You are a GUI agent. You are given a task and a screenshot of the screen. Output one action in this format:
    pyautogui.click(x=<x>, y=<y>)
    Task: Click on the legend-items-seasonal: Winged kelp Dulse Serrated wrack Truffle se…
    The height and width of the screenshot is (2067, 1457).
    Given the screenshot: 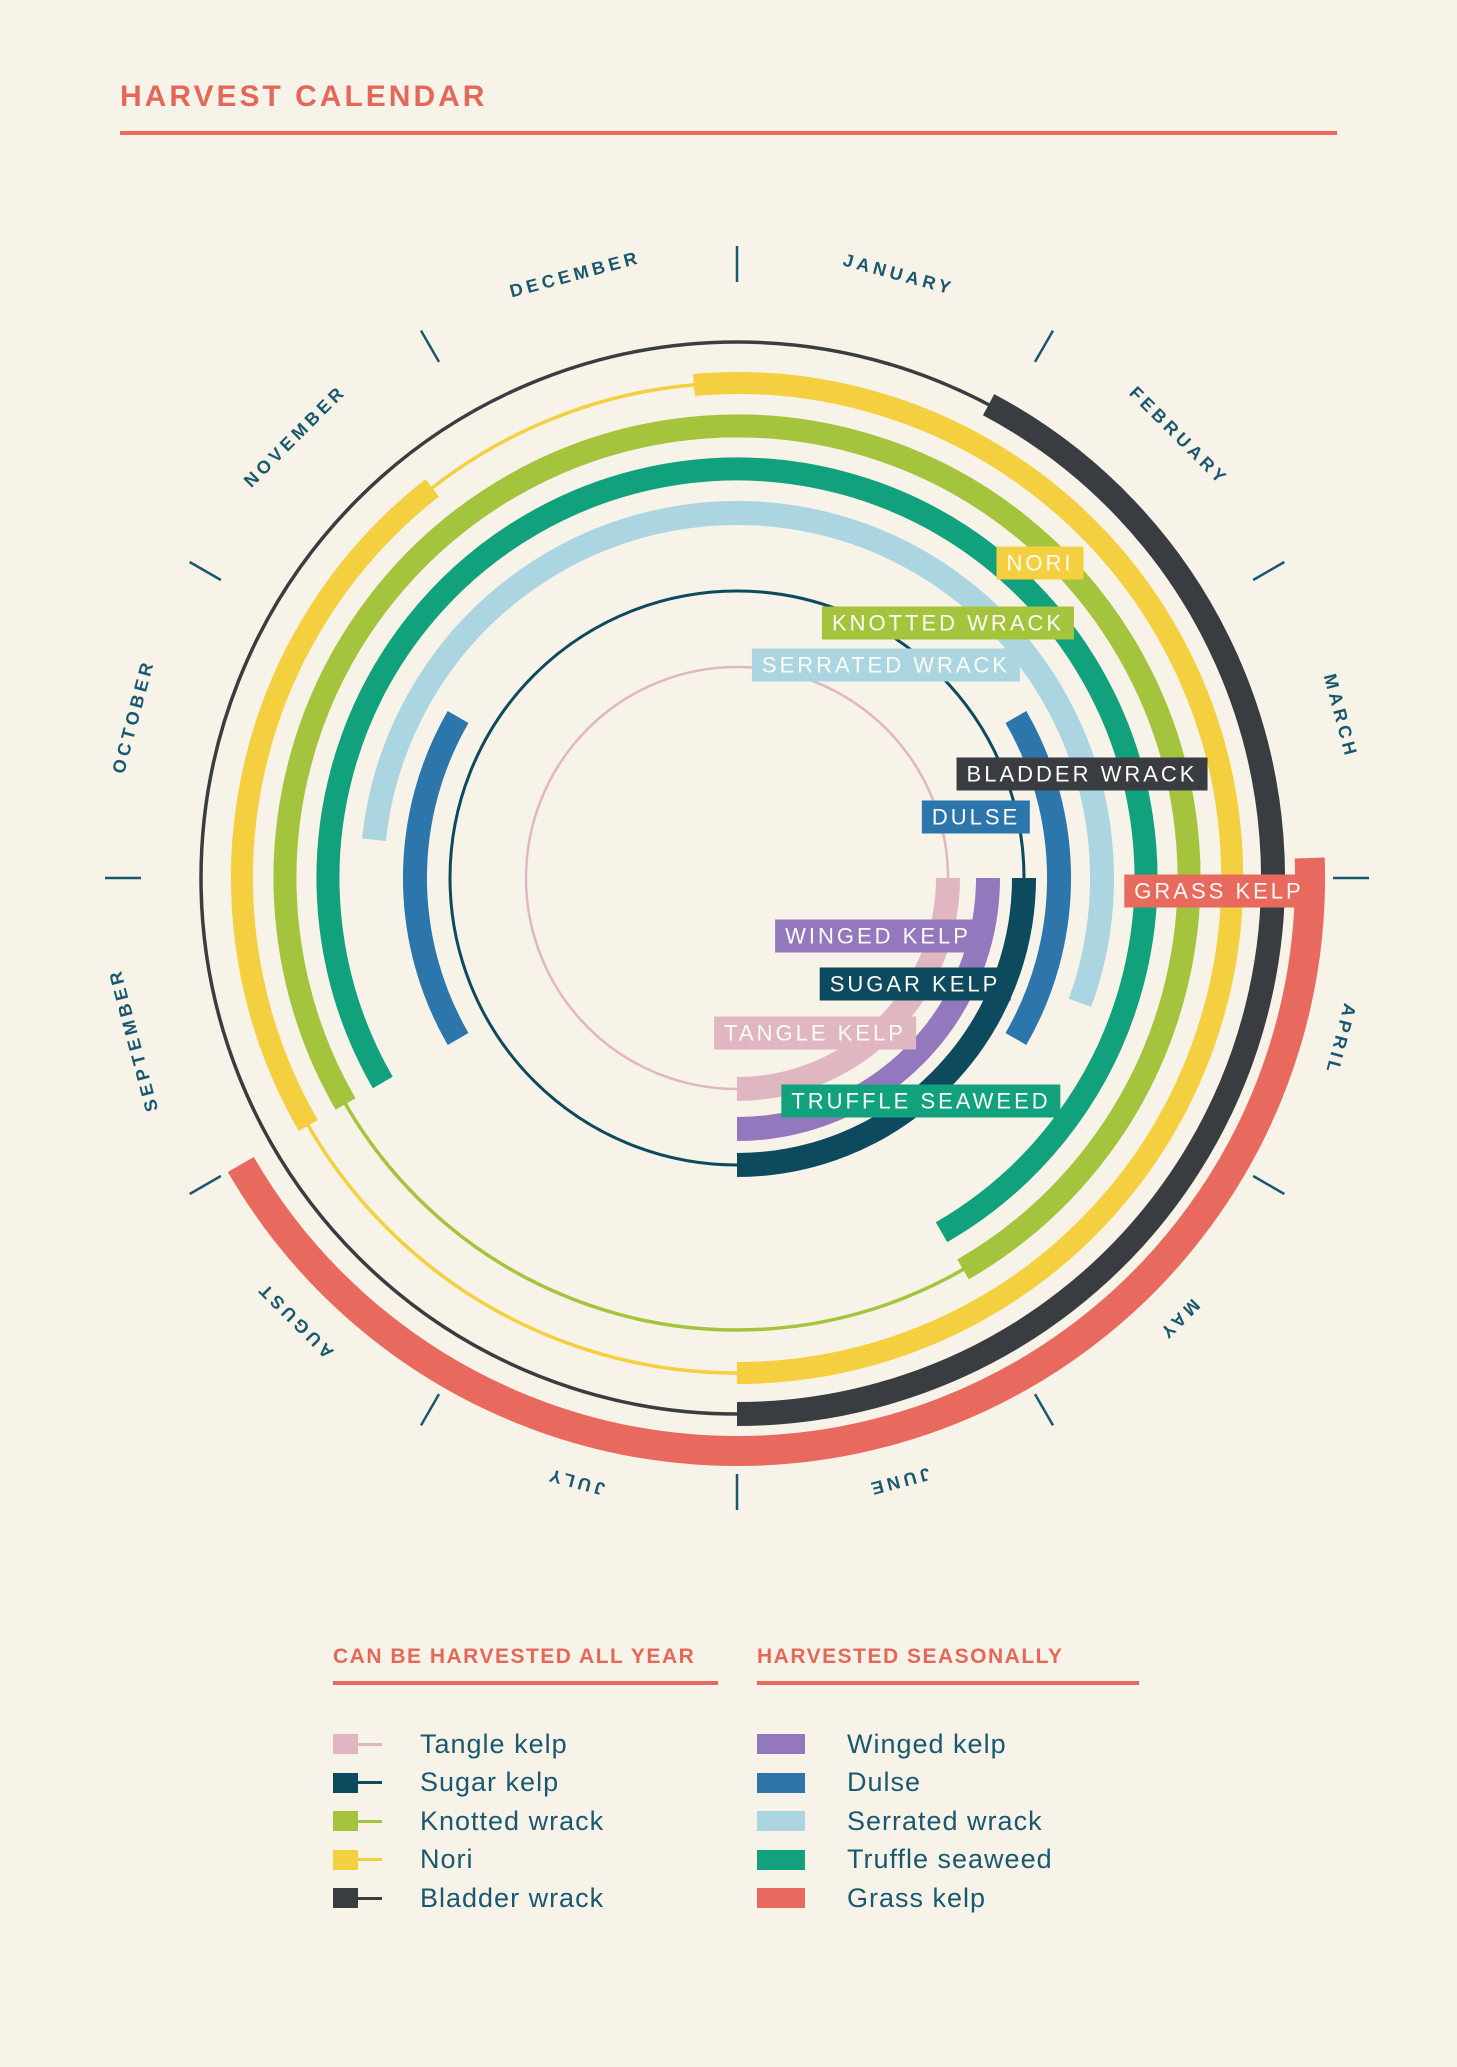 What is the action you would take?
    pyautogui.click(x=957, y=1821)
    